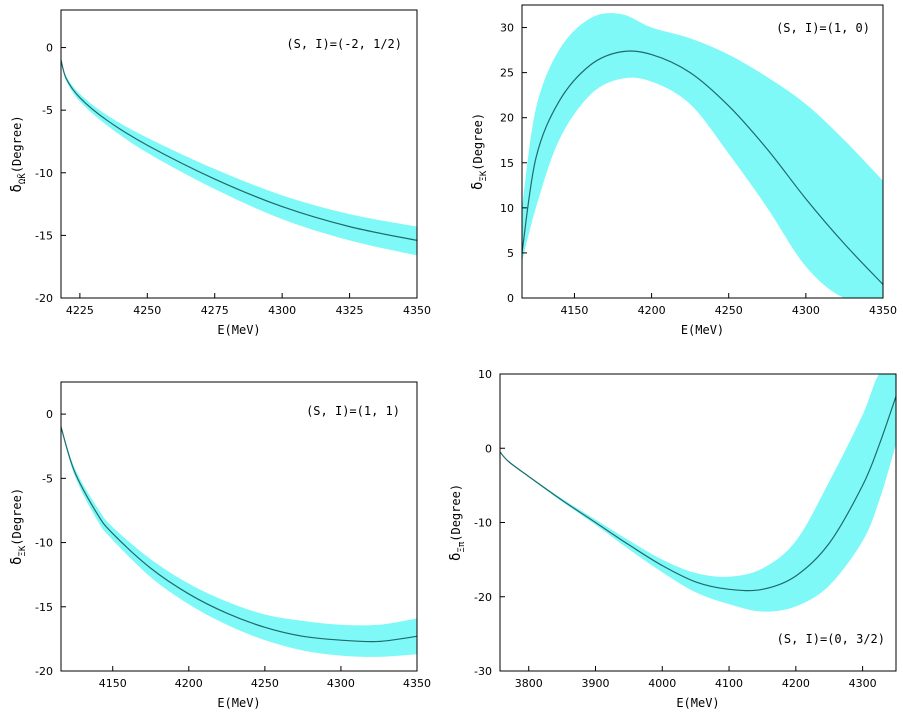  Describe the element at coordinates (831, 639) in the screenshot. I see `quantum-number-annotation: (S, I)=(0, 3/2)` at that location.